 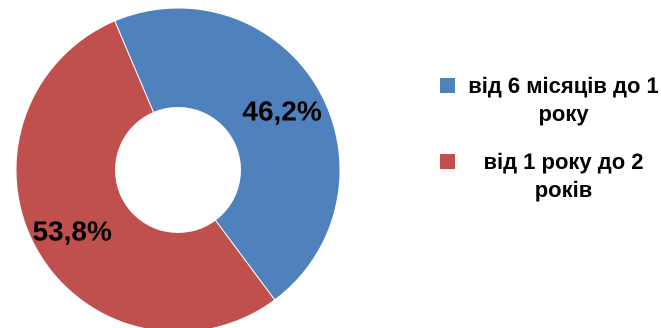 What do you see at coordinates (563, 175) in the screenshot?
I see `legend-label: від 1 року до 2 років` at bounding box center [563, 175].